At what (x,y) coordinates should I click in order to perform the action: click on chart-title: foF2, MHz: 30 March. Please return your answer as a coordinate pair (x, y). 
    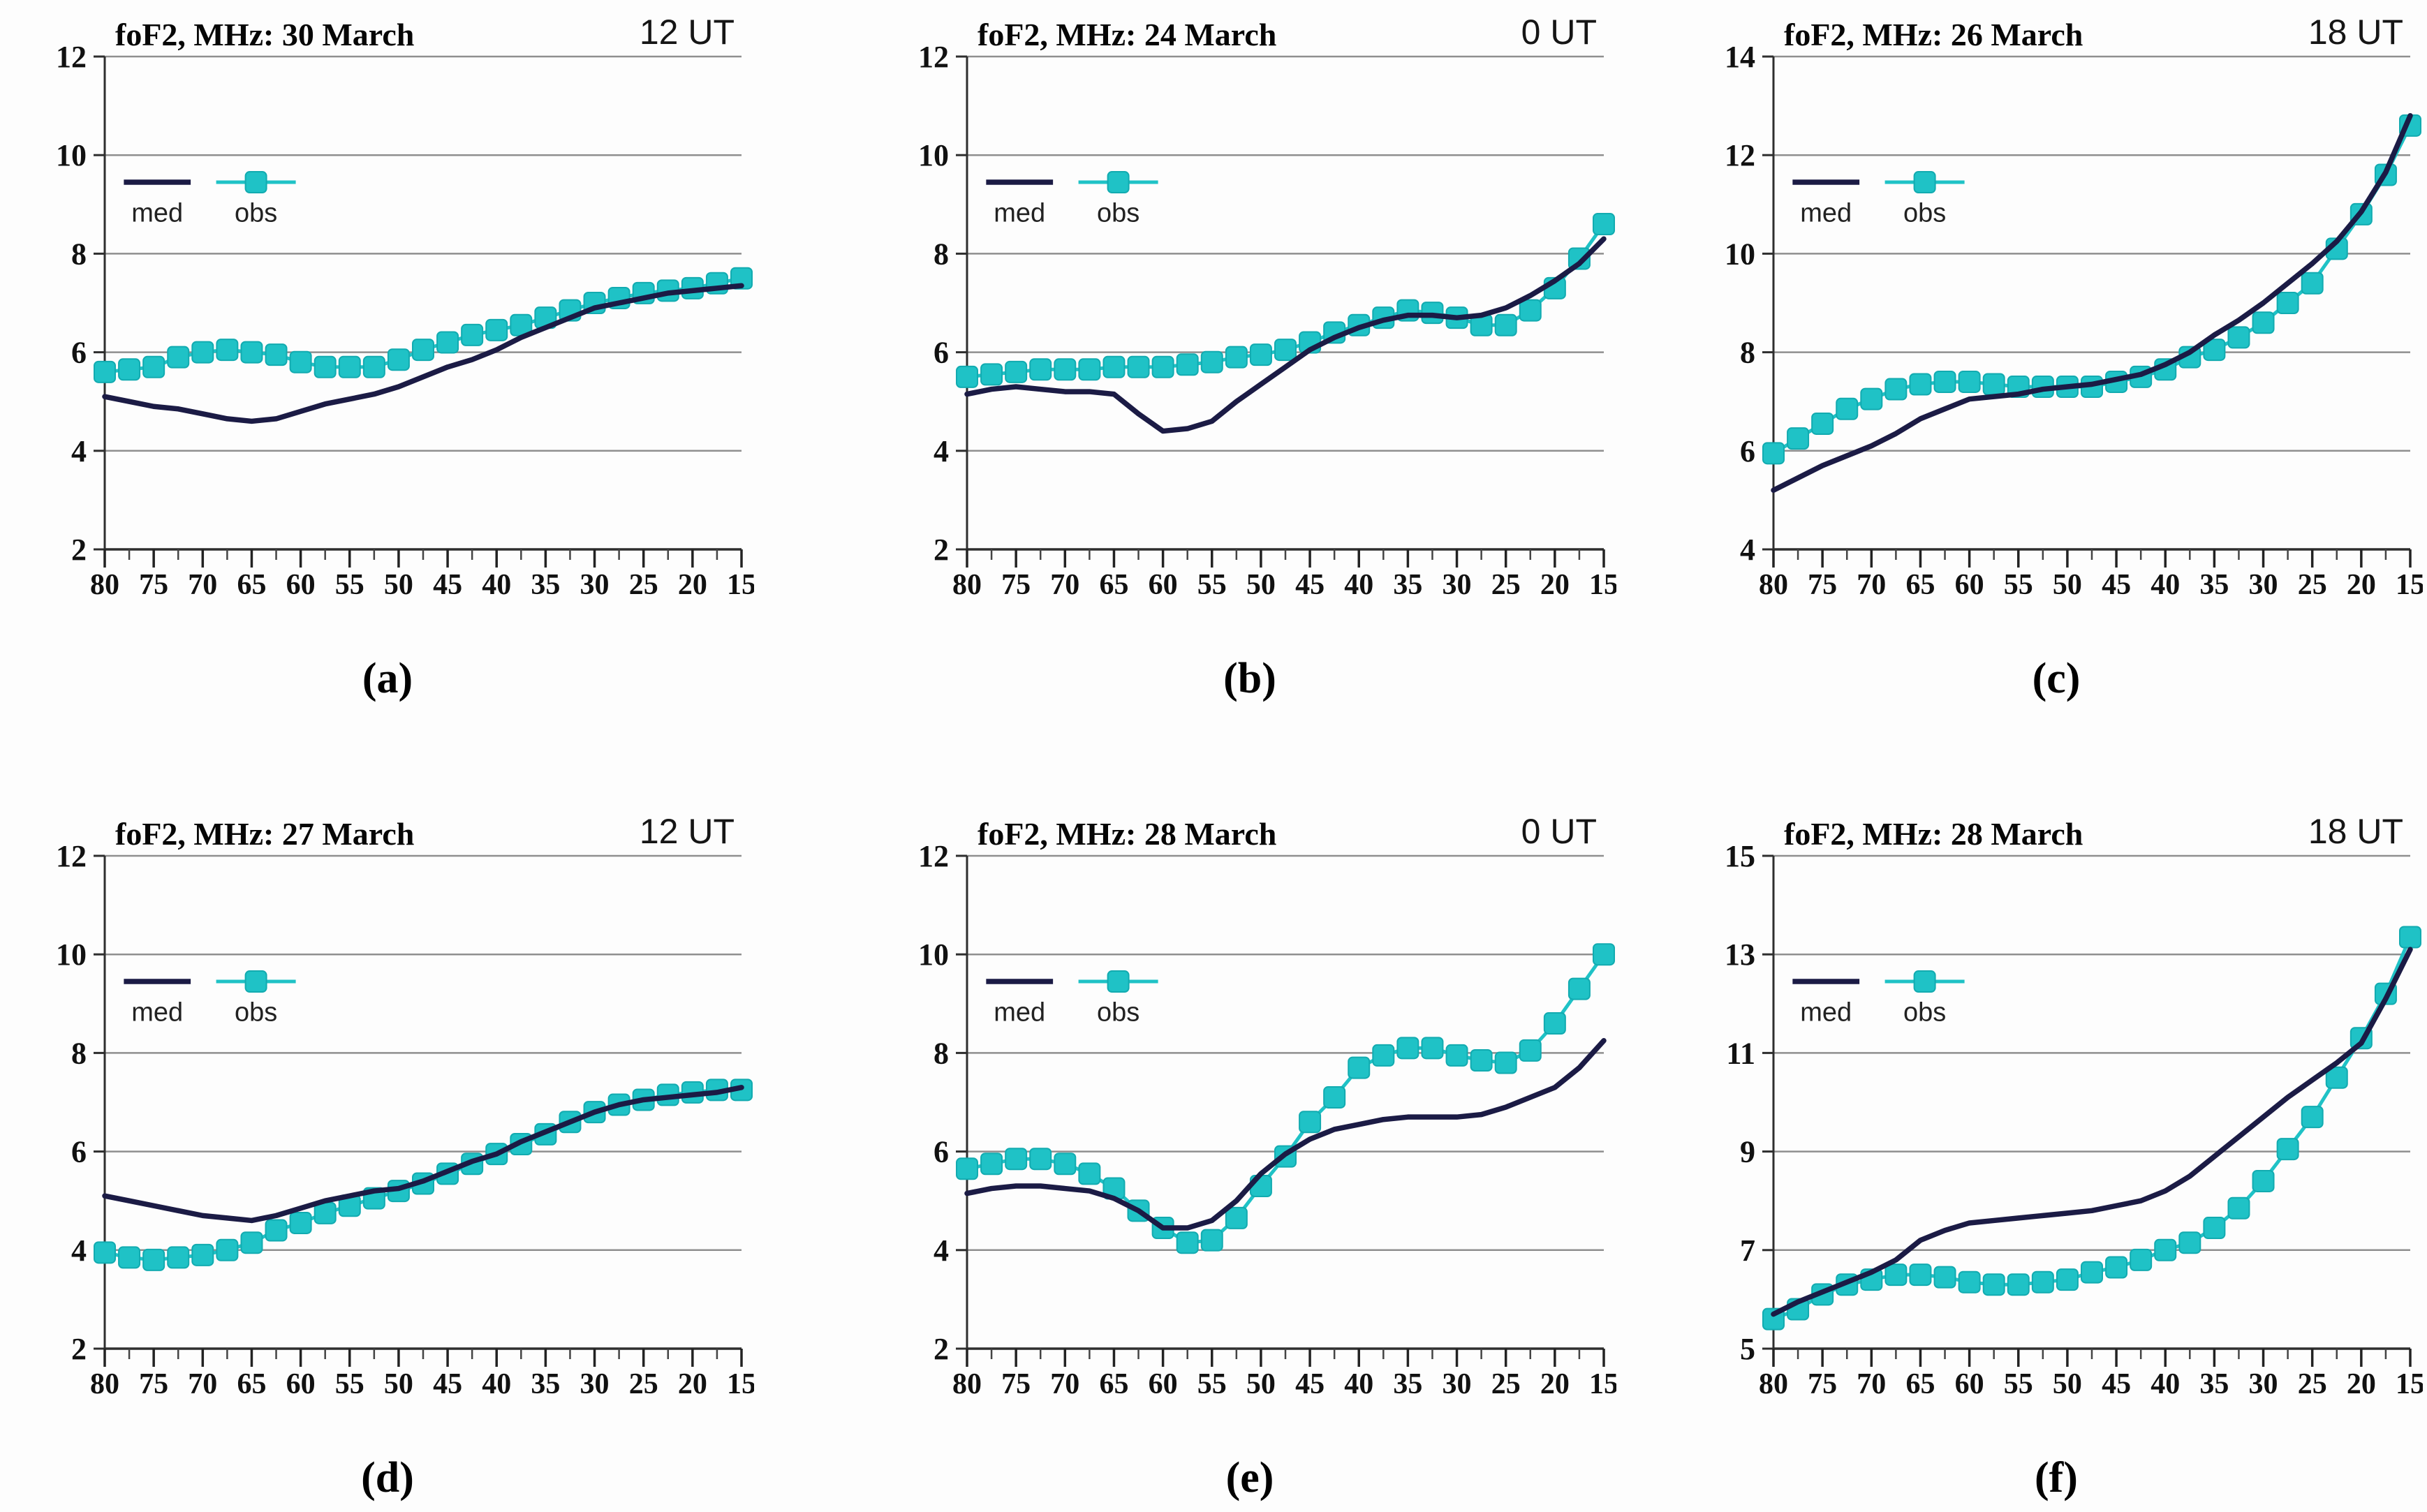
    Looking at the image, I should click on (265, 34).